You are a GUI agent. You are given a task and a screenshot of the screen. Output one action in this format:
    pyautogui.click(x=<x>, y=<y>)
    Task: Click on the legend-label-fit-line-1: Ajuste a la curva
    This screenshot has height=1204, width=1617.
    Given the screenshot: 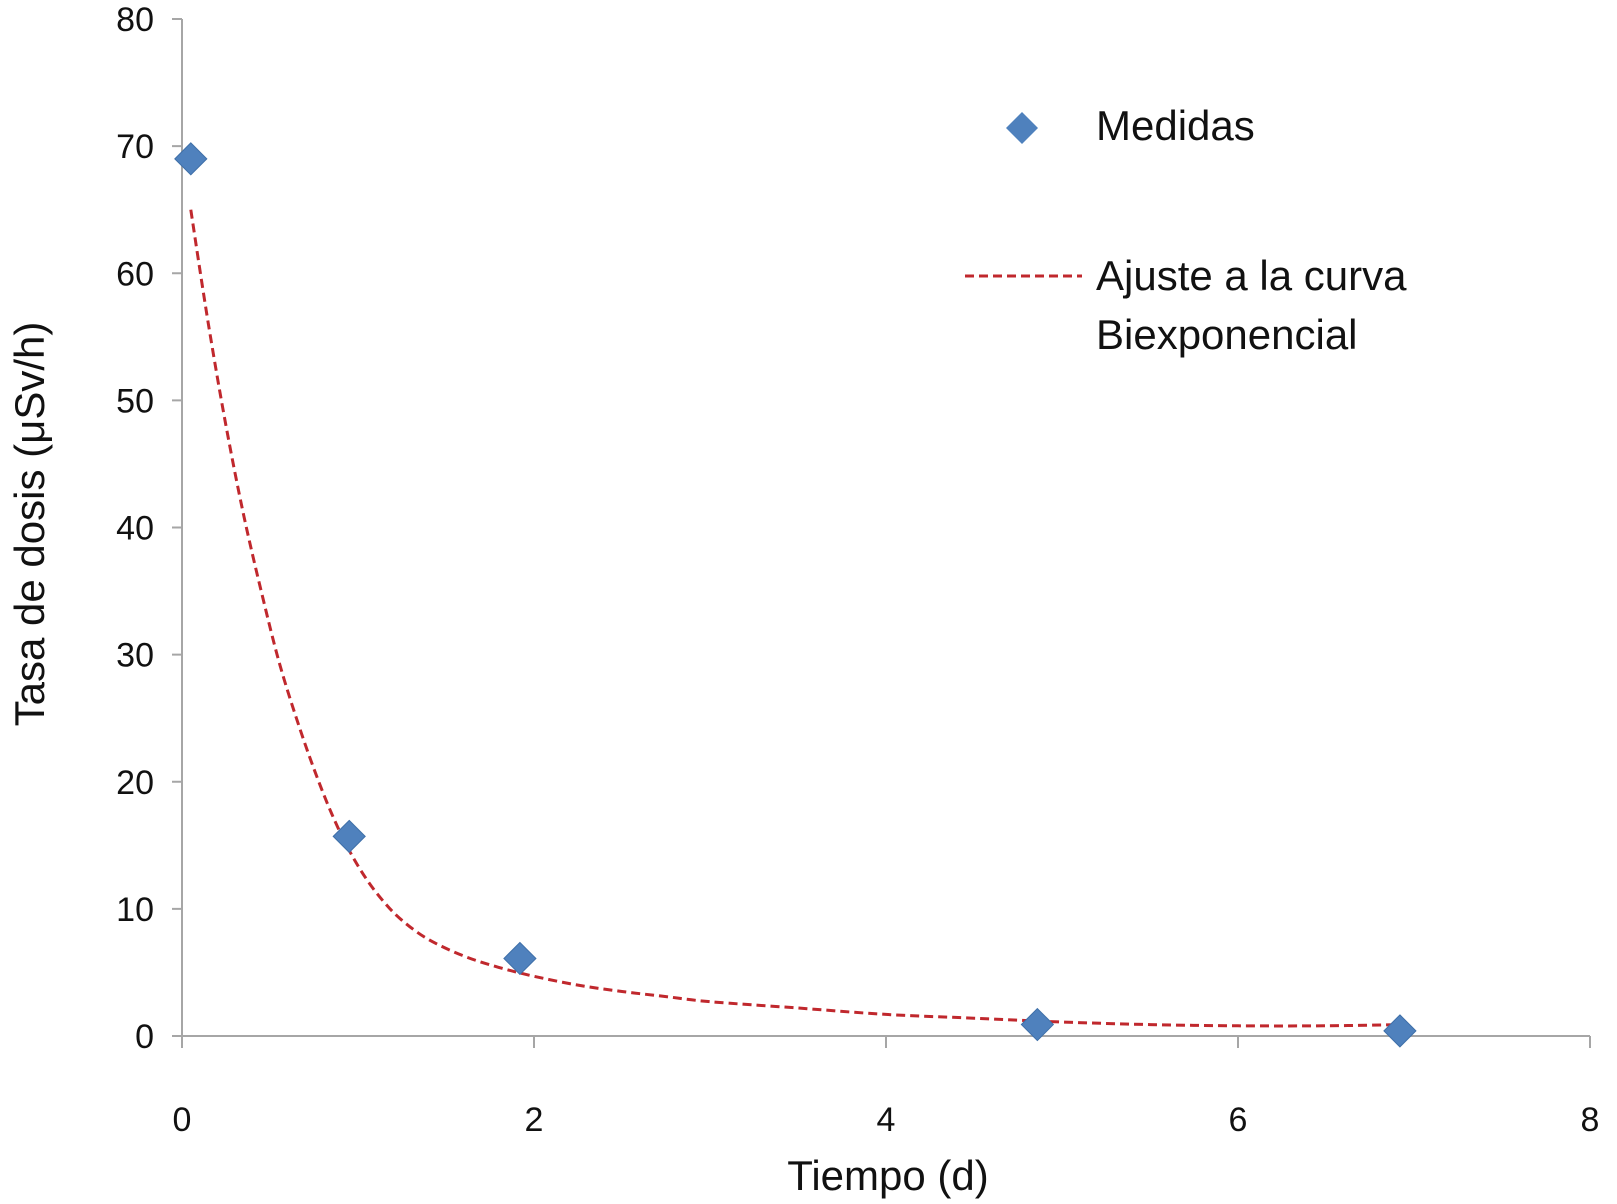 What is the action you would take?
    pyautogui.click(x=1251, y=275)
    